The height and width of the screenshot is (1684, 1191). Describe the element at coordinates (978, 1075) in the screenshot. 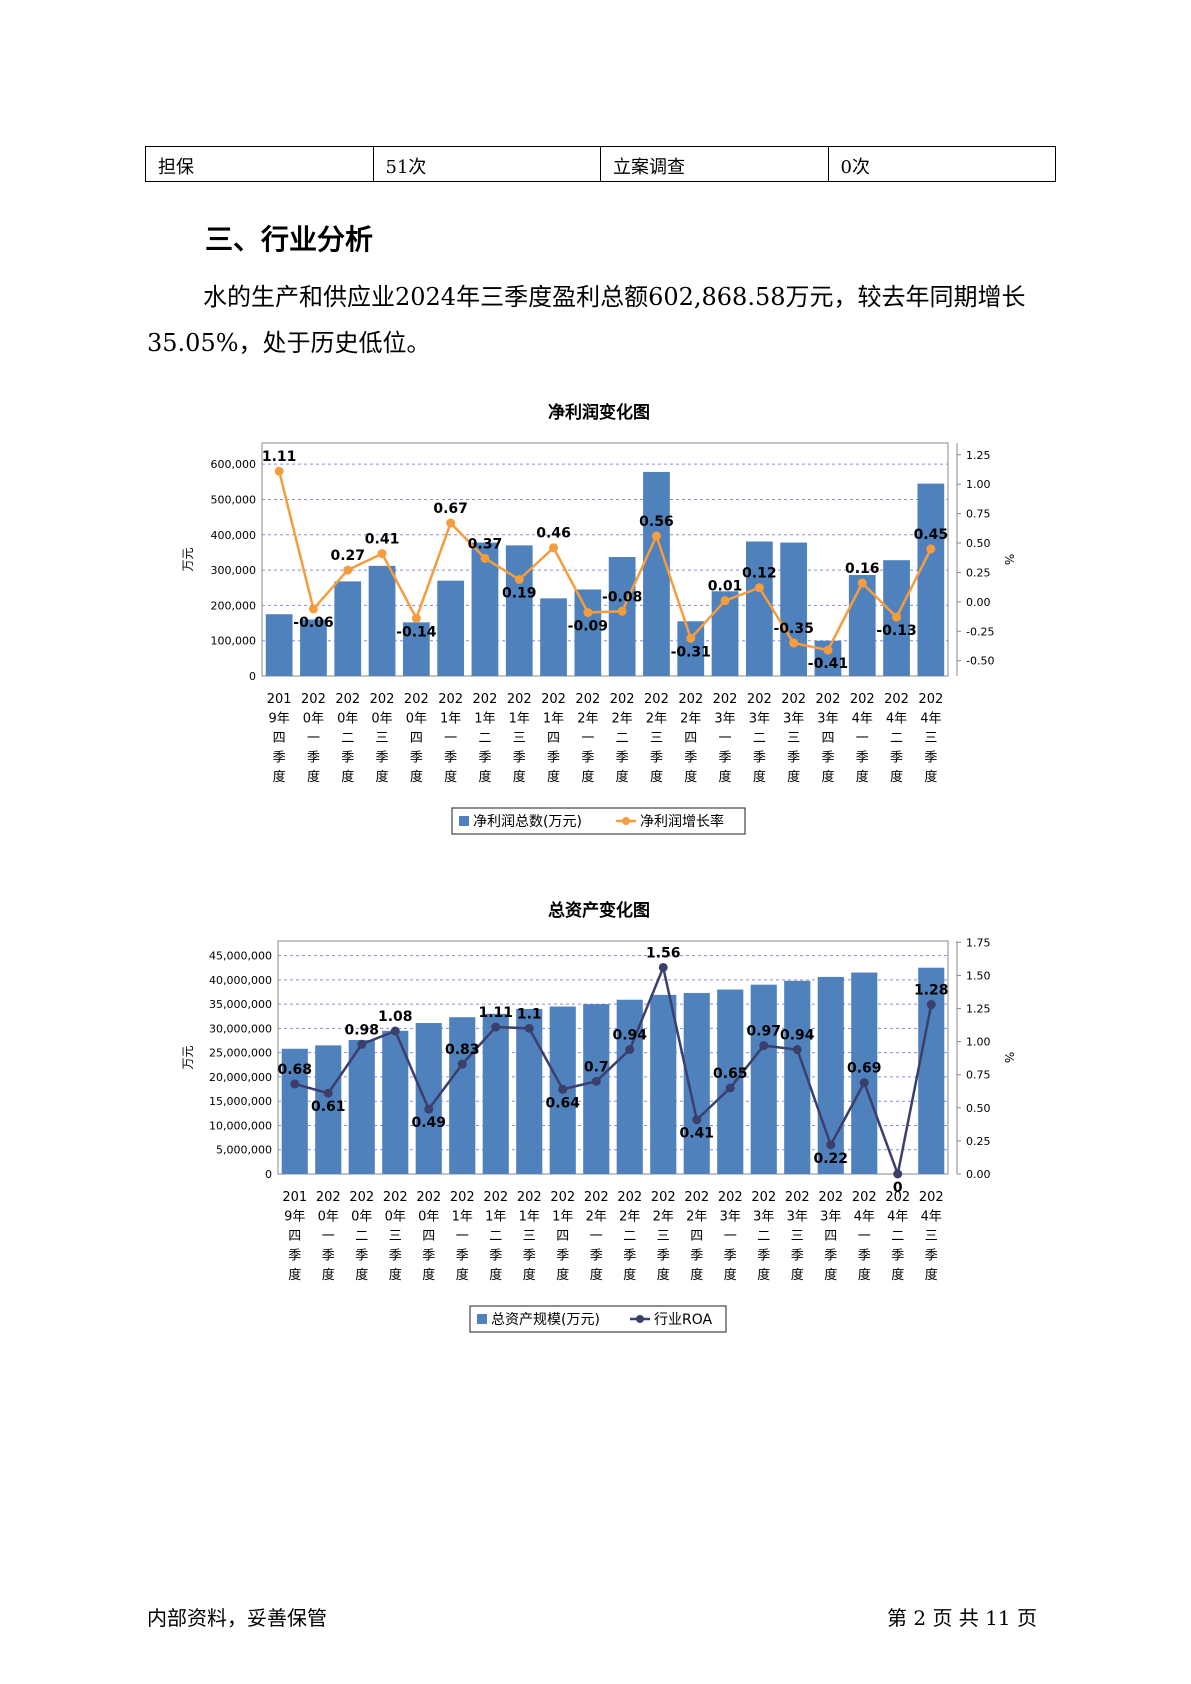

I see `y2-tick-label: 0.75` at that location.